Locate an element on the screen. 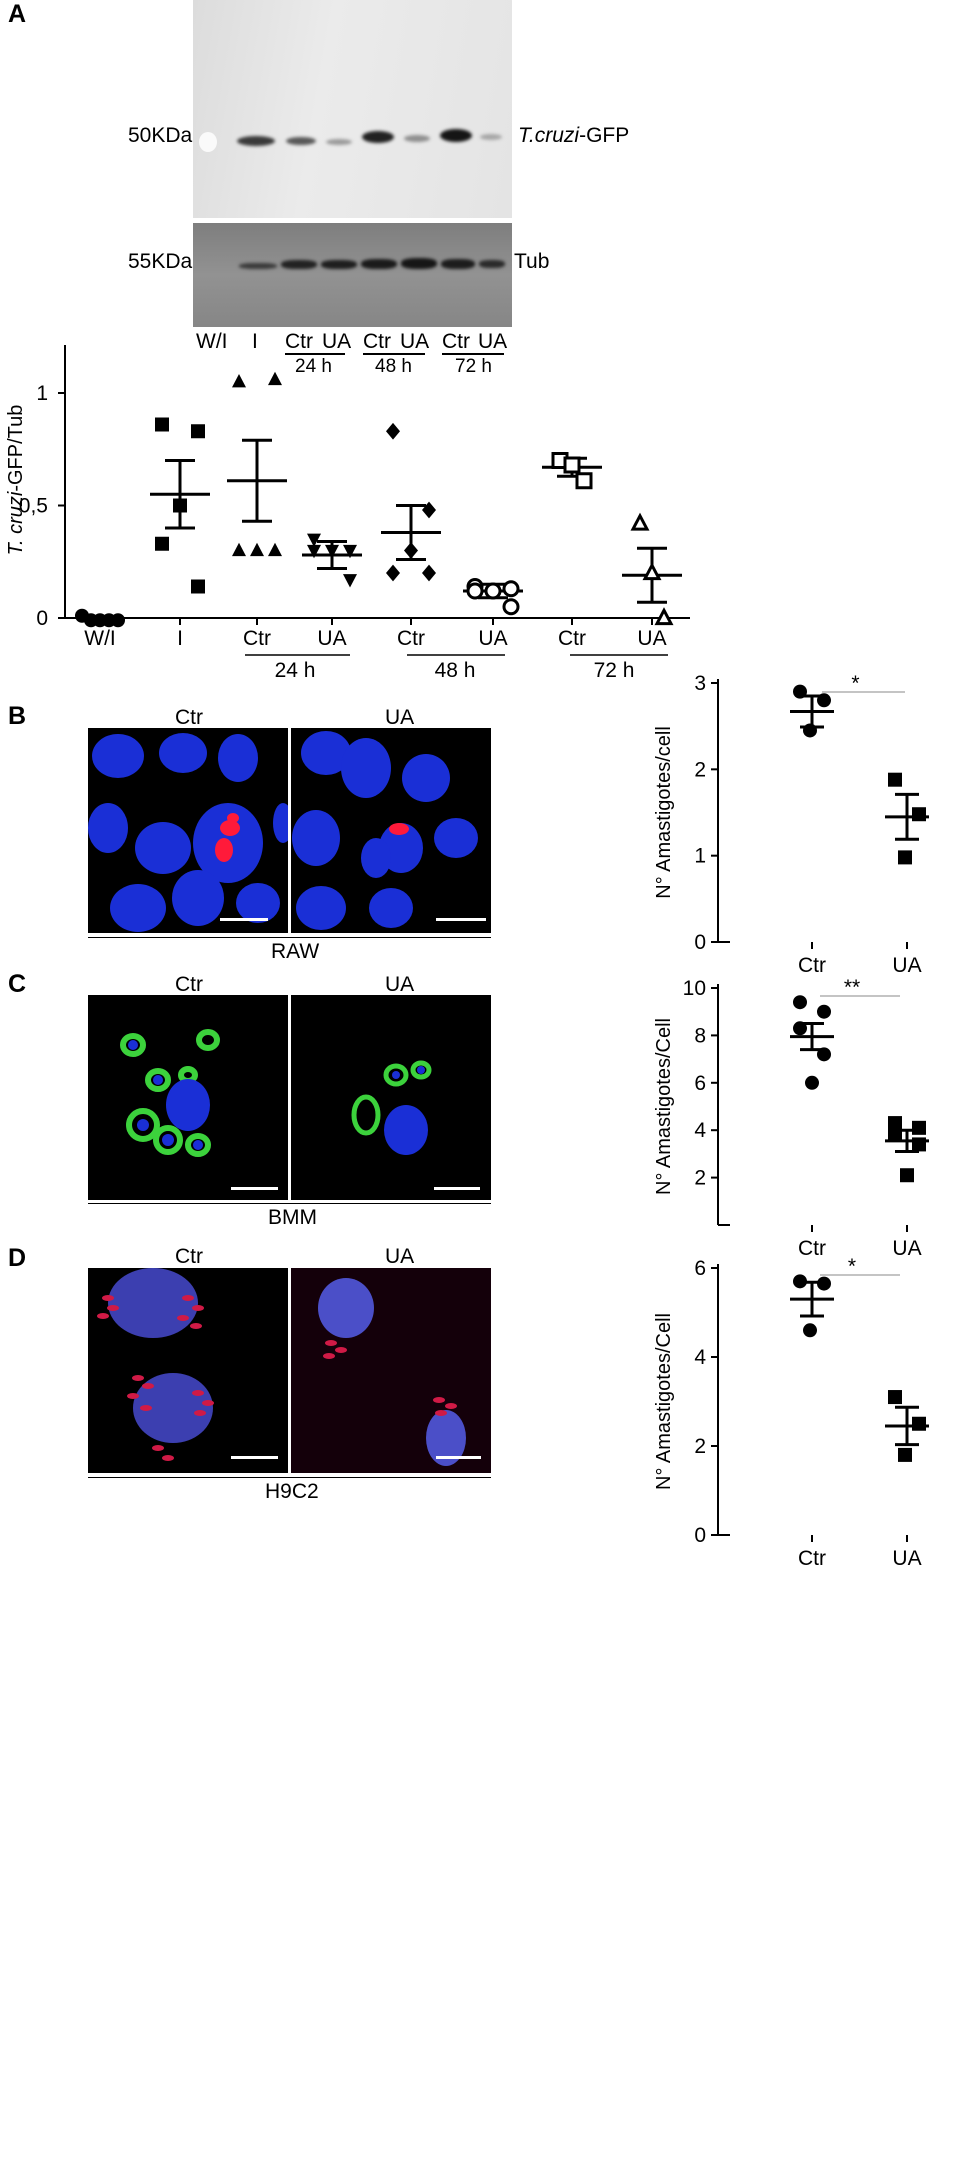 Image resolution: width=973 pixels, height=2168 pixels. group-label: 48 h is located at coordinates (455, 670).